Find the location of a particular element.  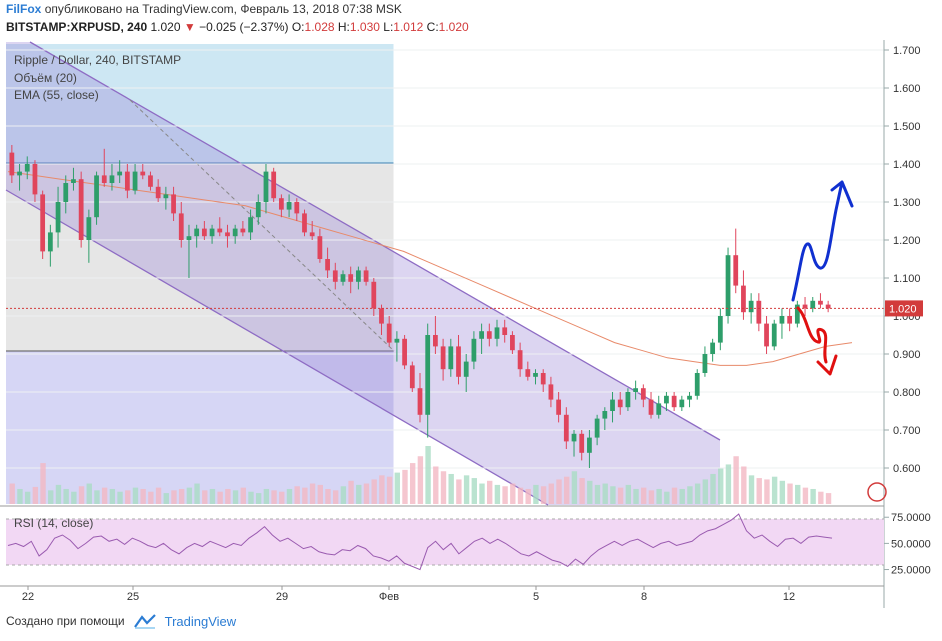

author-name: FilFox is located at coordinates (24, 9).